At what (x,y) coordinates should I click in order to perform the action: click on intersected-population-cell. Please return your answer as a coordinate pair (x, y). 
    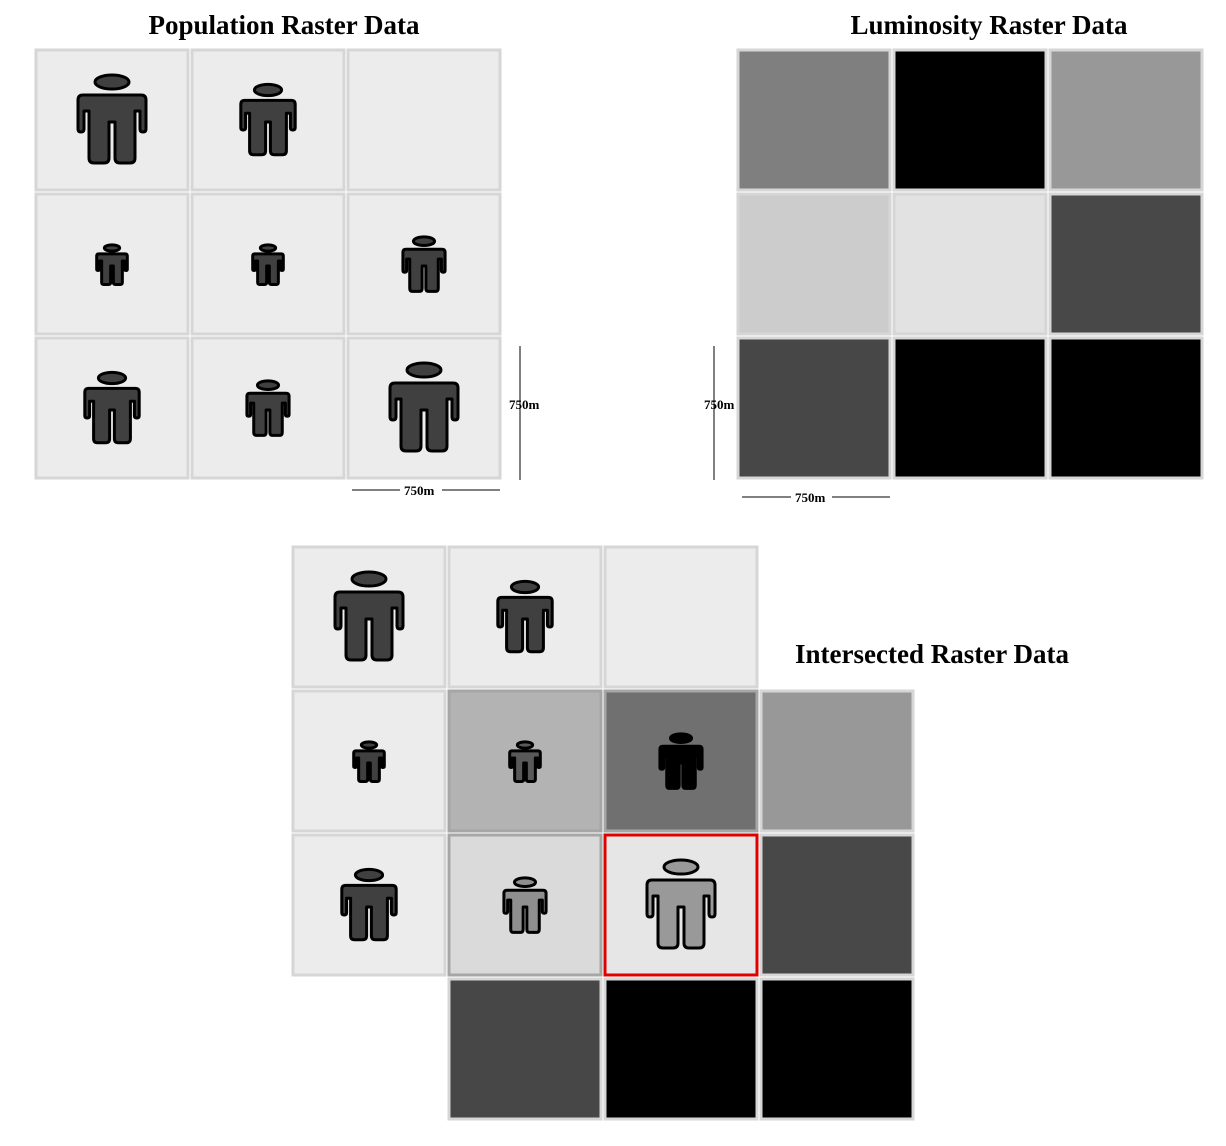
    Looking at the image, I should click on (681, 617).